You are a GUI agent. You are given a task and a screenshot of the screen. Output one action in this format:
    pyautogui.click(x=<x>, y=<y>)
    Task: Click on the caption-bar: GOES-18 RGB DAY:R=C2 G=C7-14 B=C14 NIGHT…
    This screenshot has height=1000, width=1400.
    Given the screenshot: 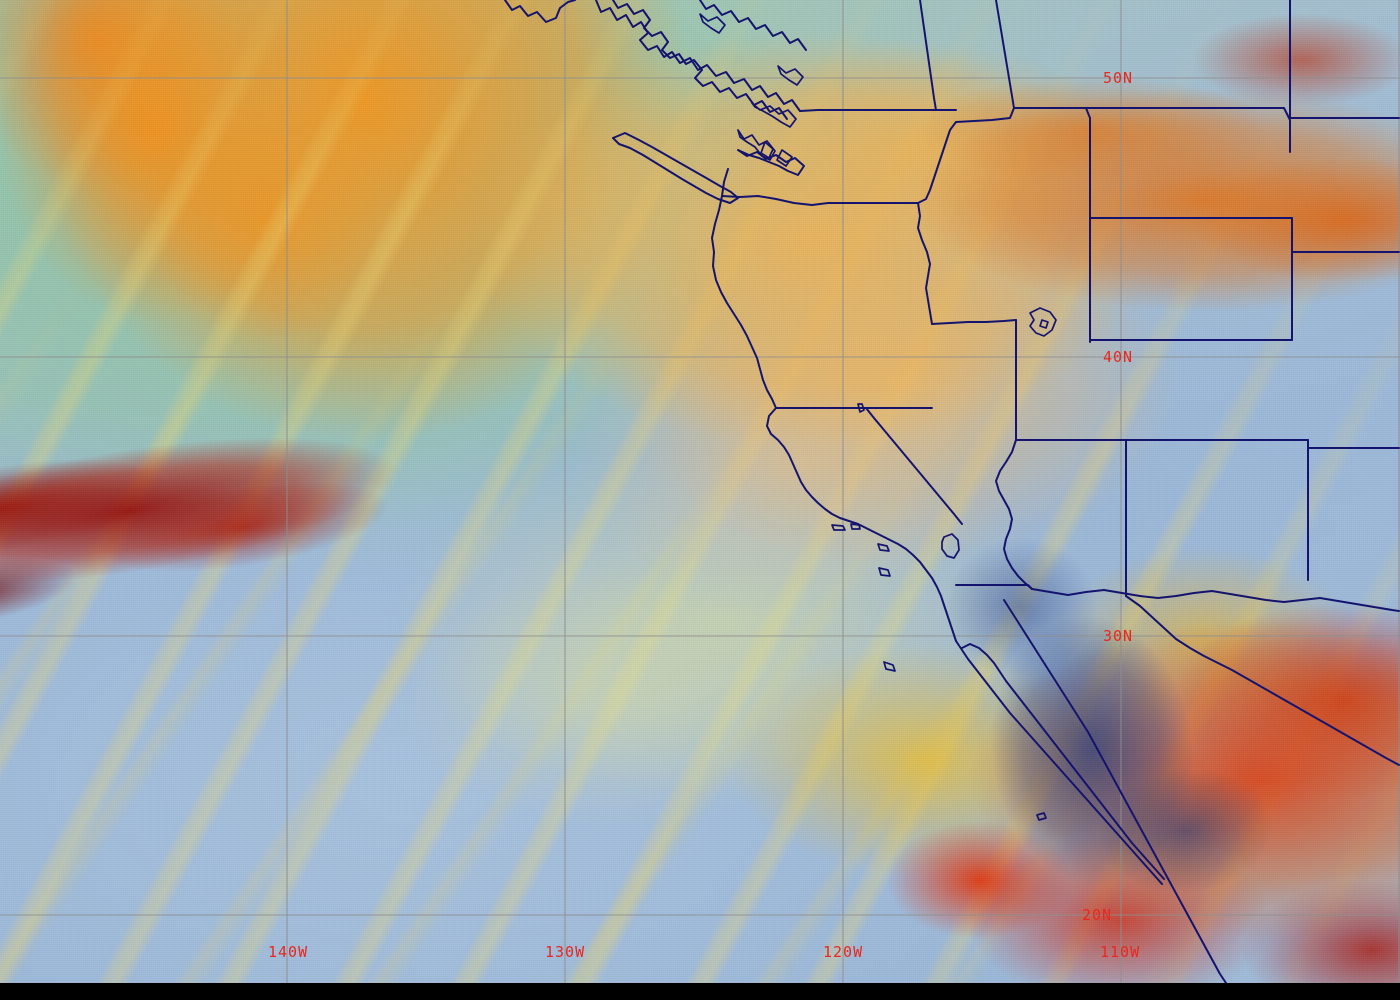 What is the action you would take?
    pyautogui.click(x=700, y=991)
    